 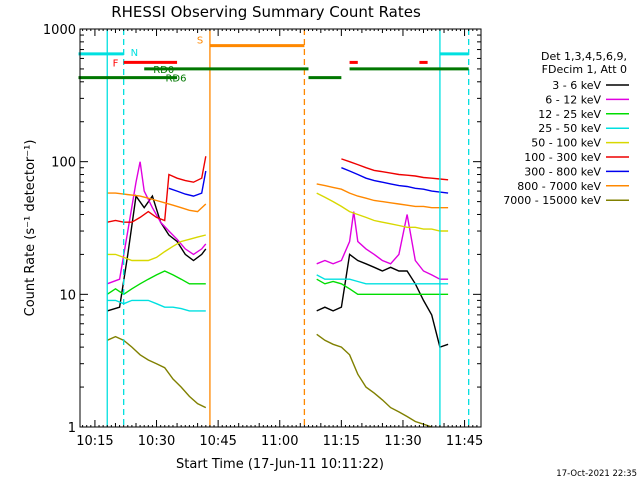 What do you see at coordinates (59, 30) in the screenshot?
I see `y-tick-label: 1000` at bounding box center [59, 30].